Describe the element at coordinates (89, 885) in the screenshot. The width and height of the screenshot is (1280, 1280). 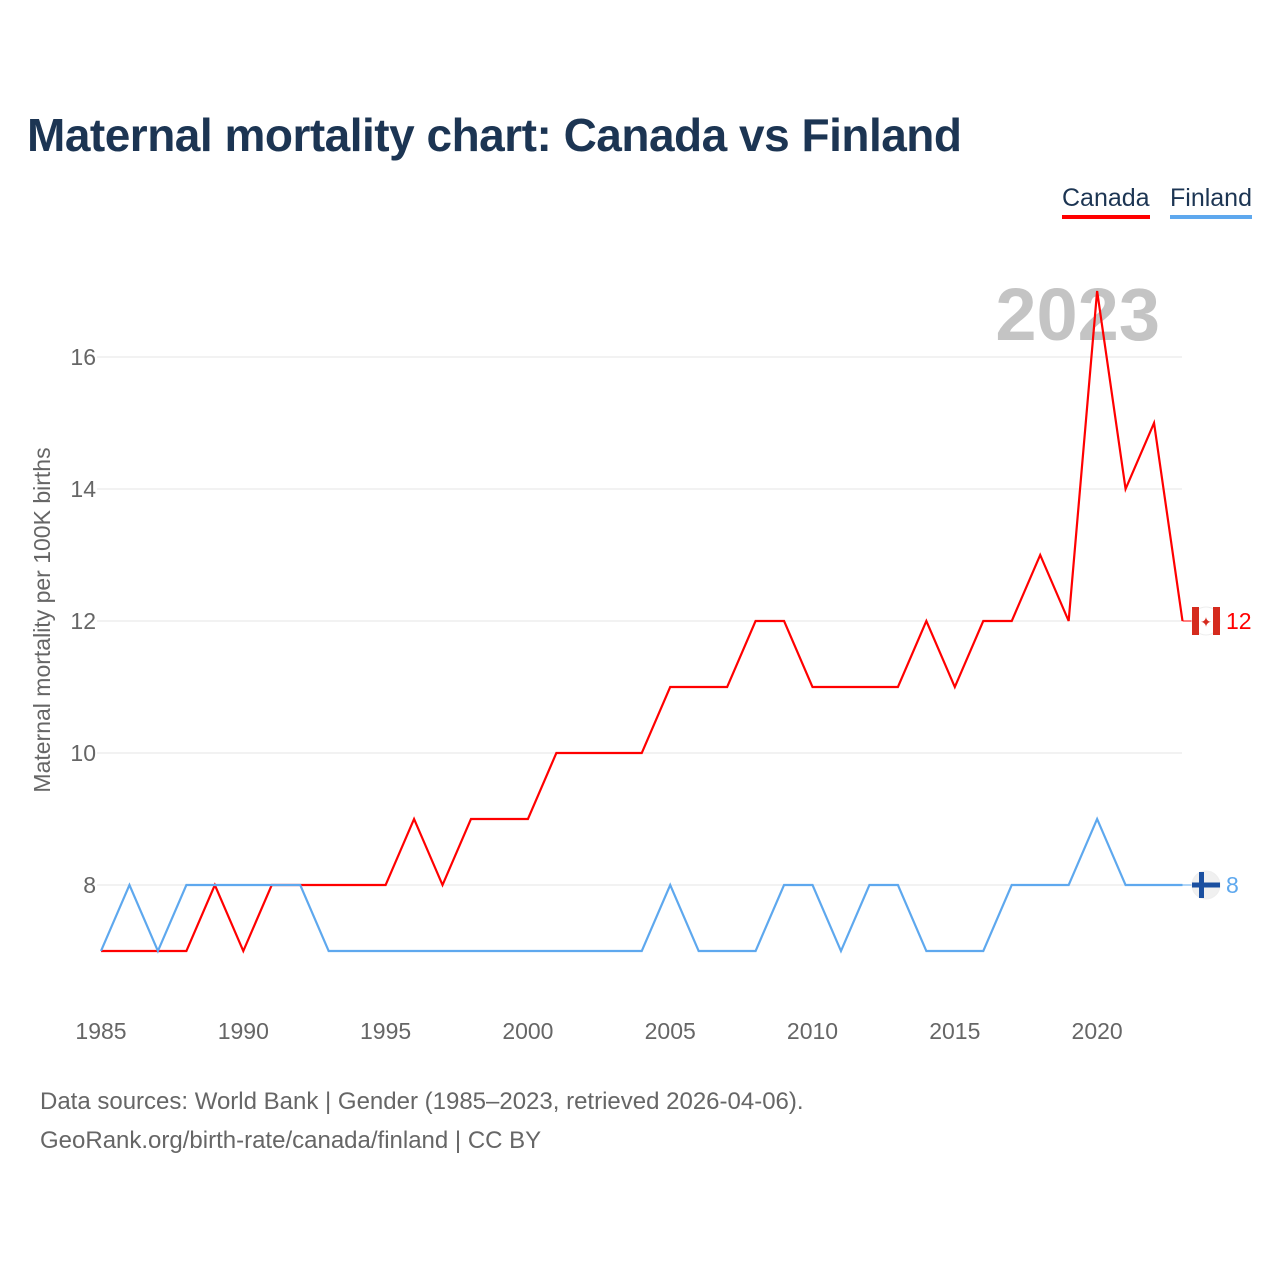
I see `y-tick-label: 8` at that location.